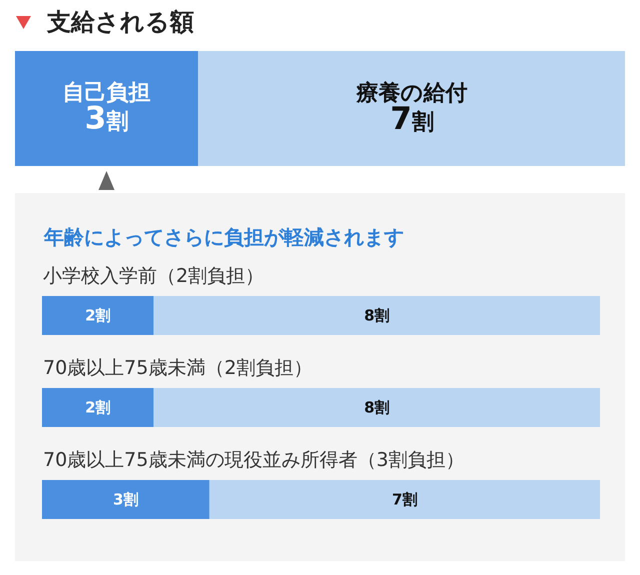  What do you see at coordinates (125, 499) in the screenshot?
I see `data-label: 3割` at bounding box center [125, 499].